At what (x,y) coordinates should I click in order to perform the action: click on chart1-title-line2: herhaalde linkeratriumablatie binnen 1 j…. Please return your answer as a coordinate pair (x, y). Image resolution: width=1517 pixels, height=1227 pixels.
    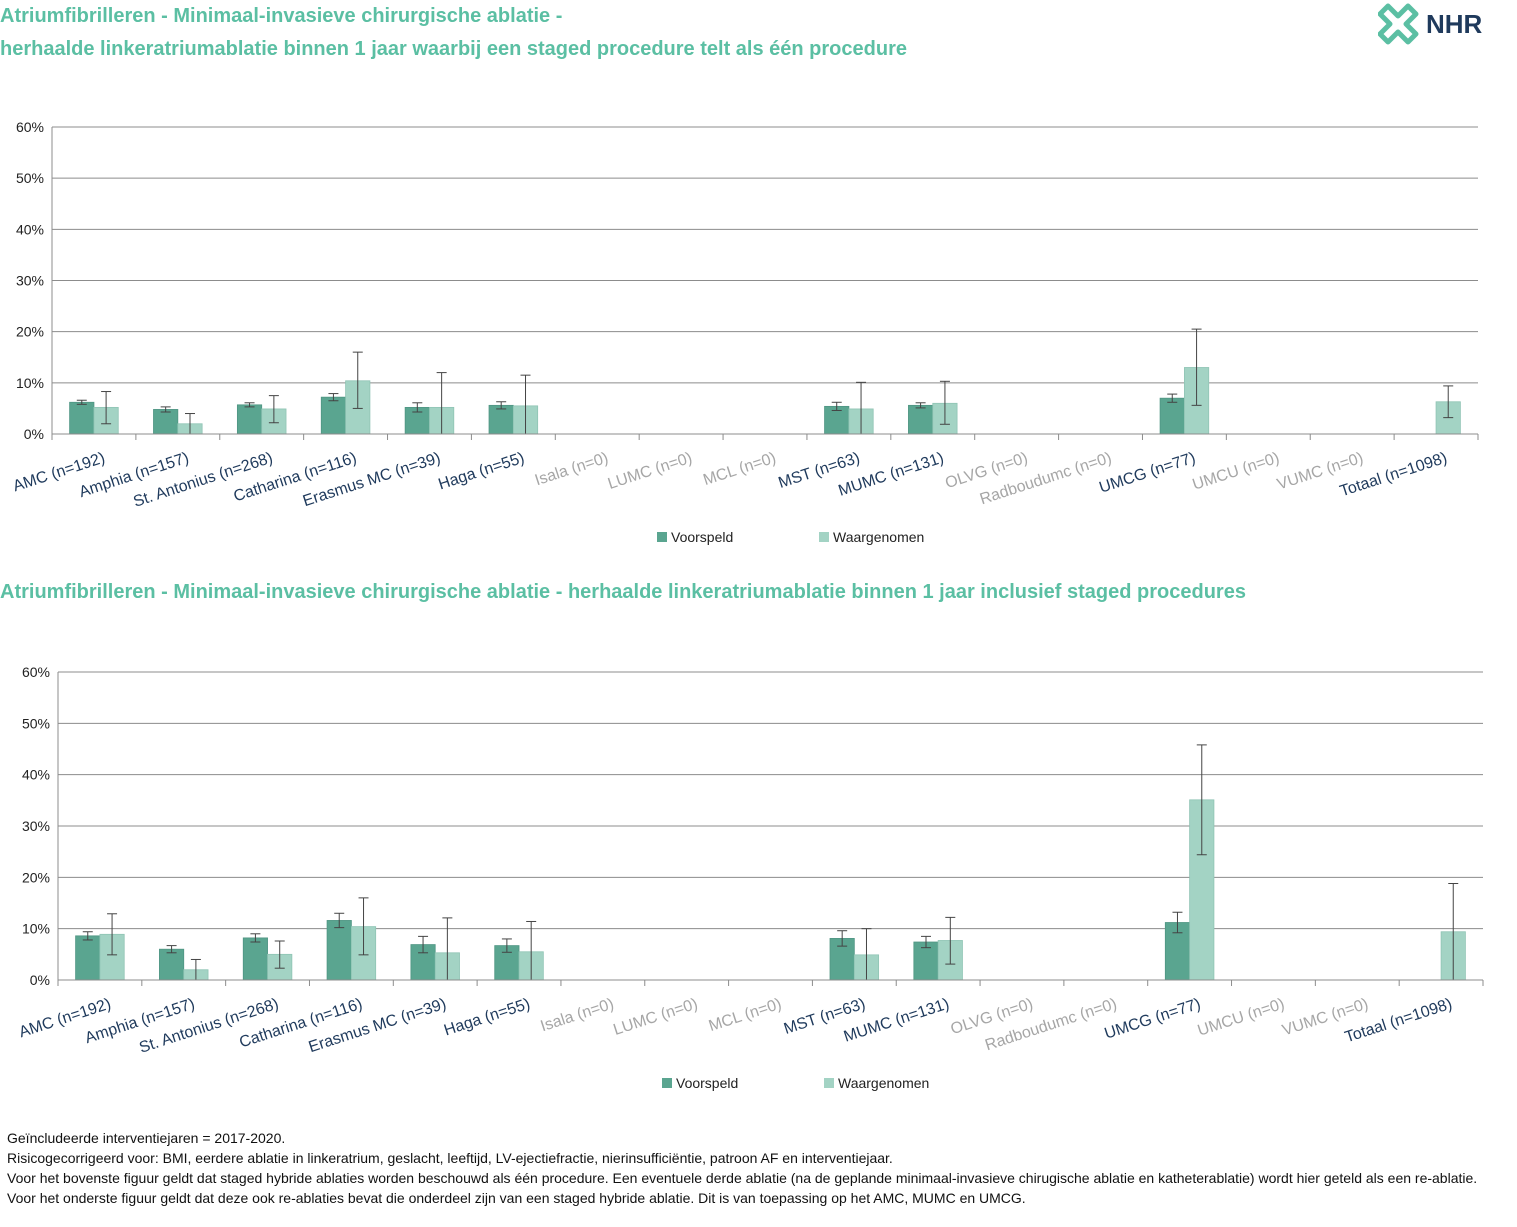
    Looking at the image, I should click on (453, 49).